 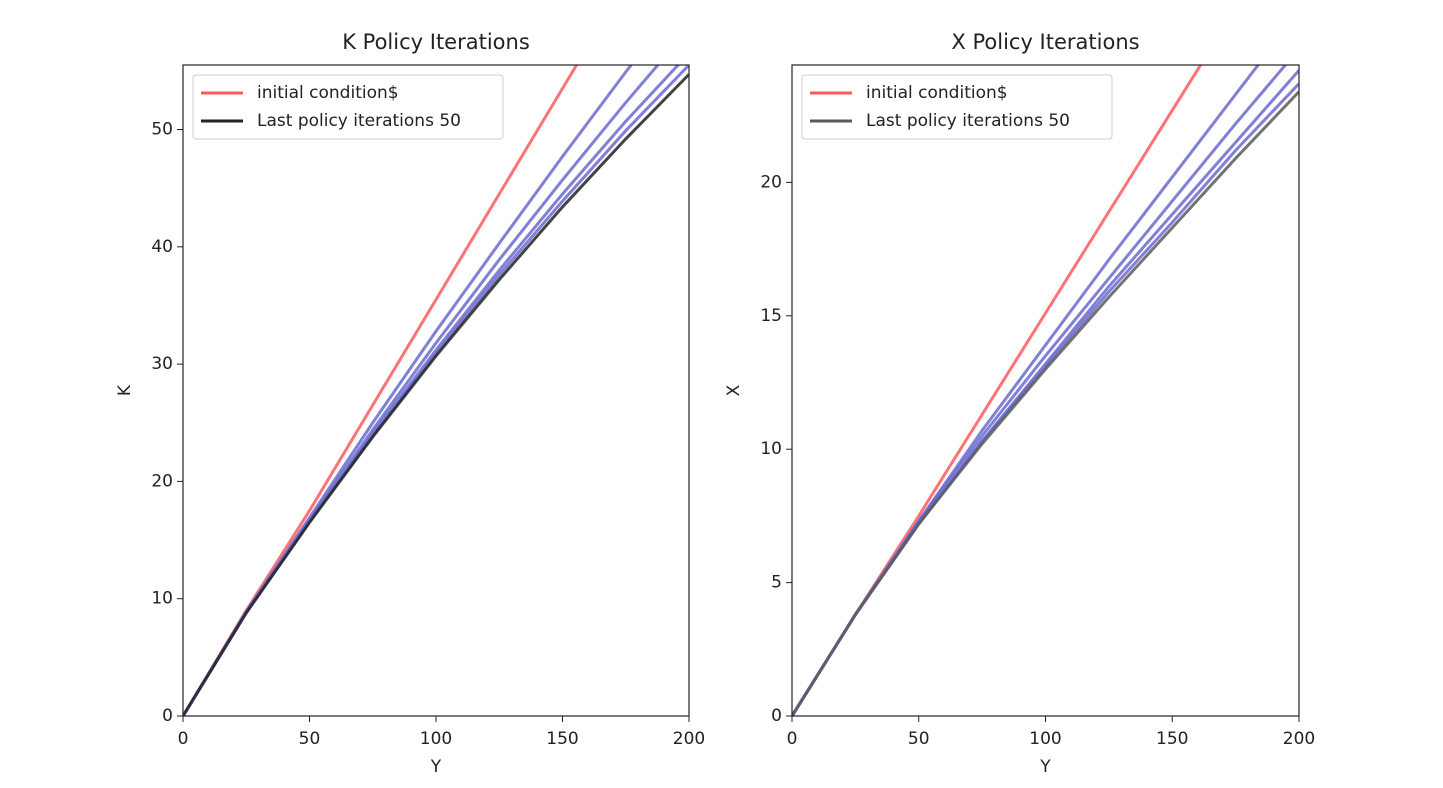 I want to click on y-tick-label: 5, so click(x=776, y=583).